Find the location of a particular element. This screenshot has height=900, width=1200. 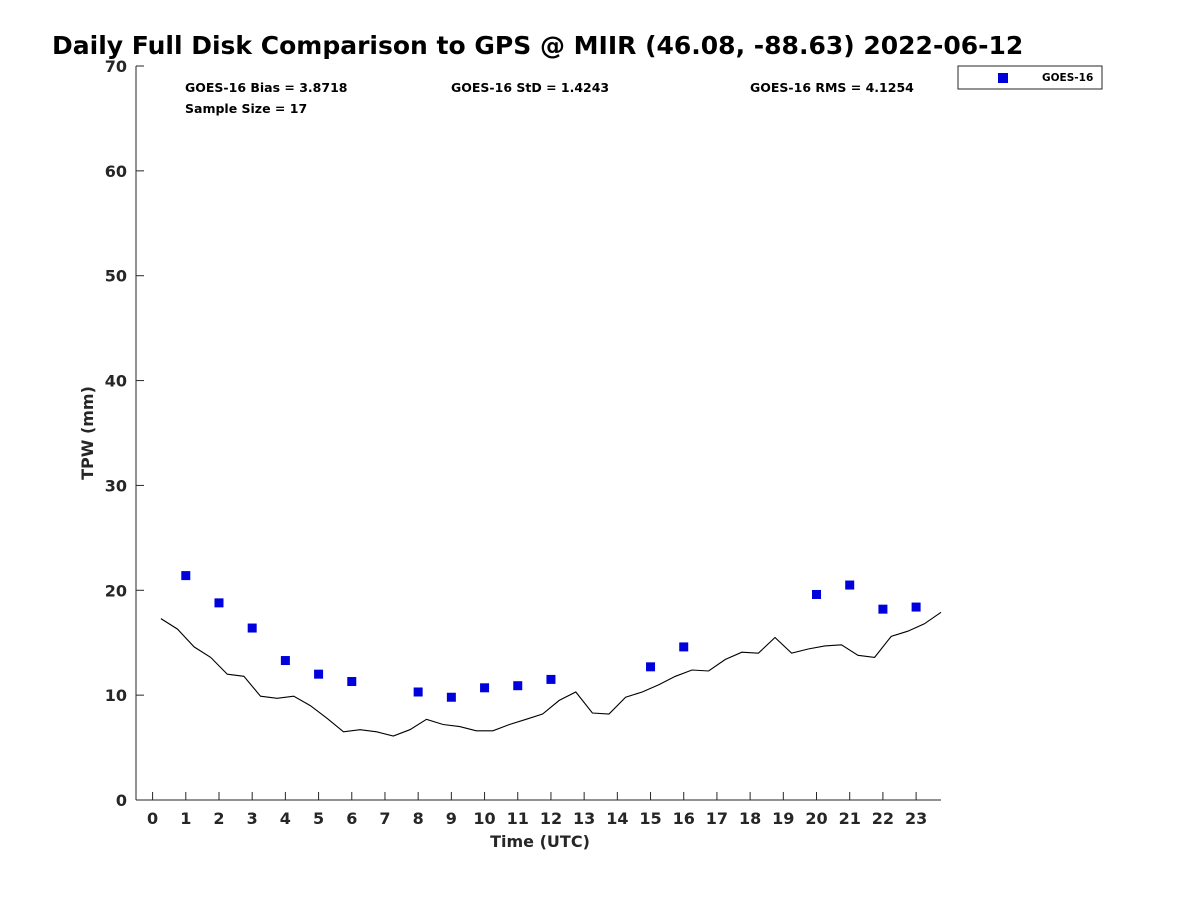

y-ticks: 0 10 20 30 40 50 60 70 is located at coordinates (124, 433).